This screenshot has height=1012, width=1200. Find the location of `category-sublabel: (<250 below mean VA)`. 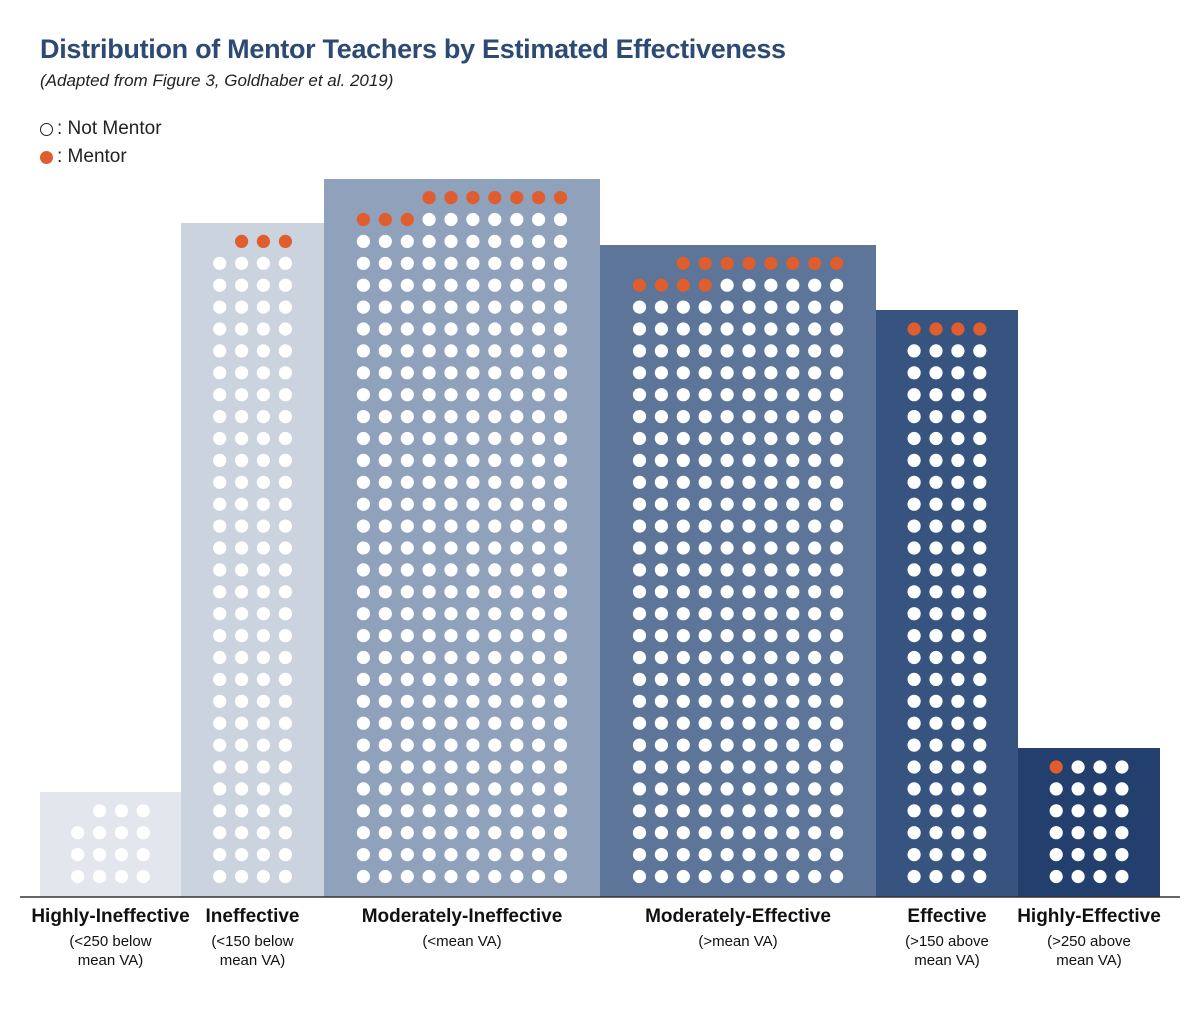

category-sublabel: (<250 below mean VA) is located at coordinates (110, 951).